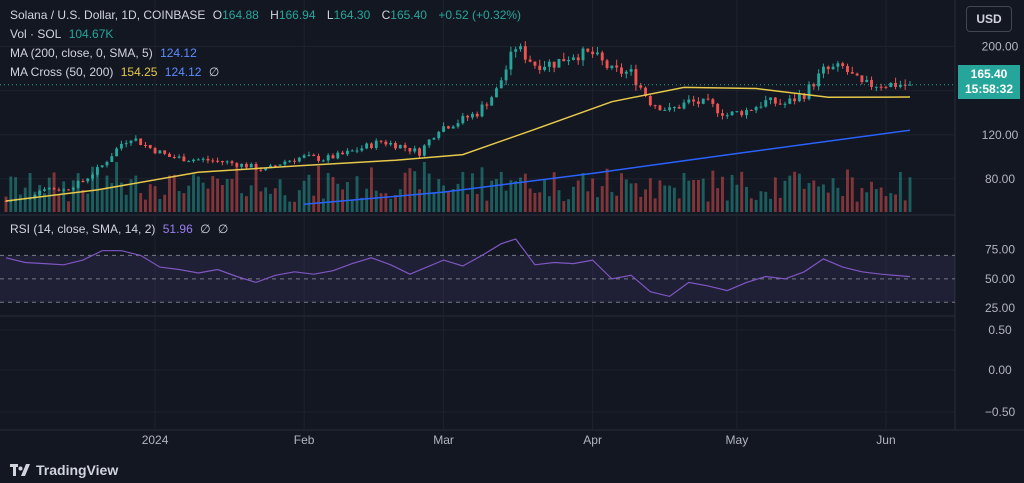 The image size is (1024, 483). What do you see at coordinates (205, 229) in the screenshot?
I see `rsi-symbol-1: ∅` at bounding box center [205, 229].